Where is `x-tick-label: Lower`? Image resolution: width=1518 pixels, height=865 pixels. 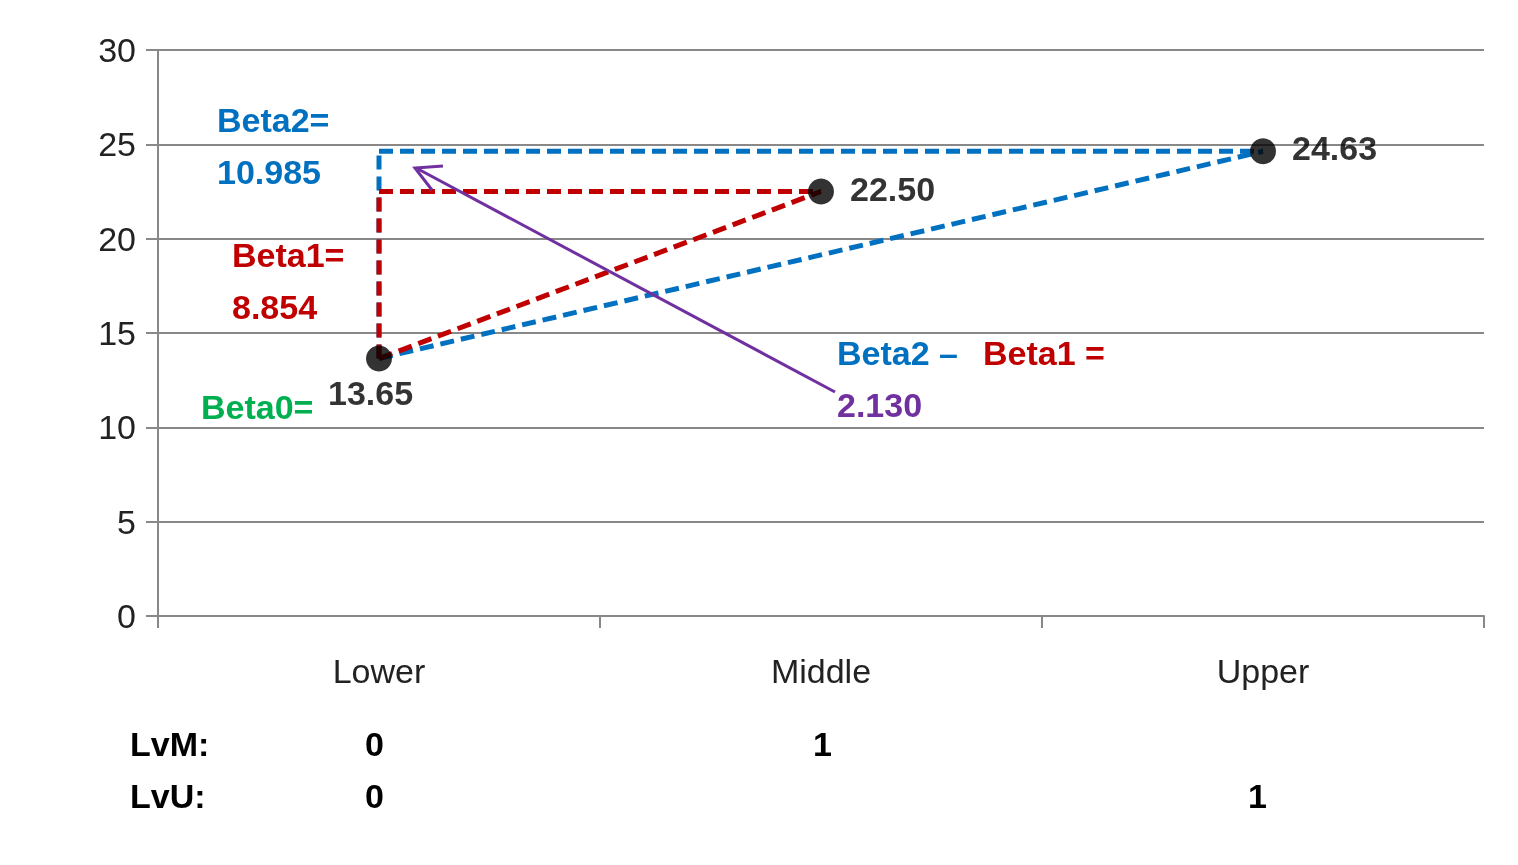 x-tick-label: Lower is located at coordinates (379, 671).